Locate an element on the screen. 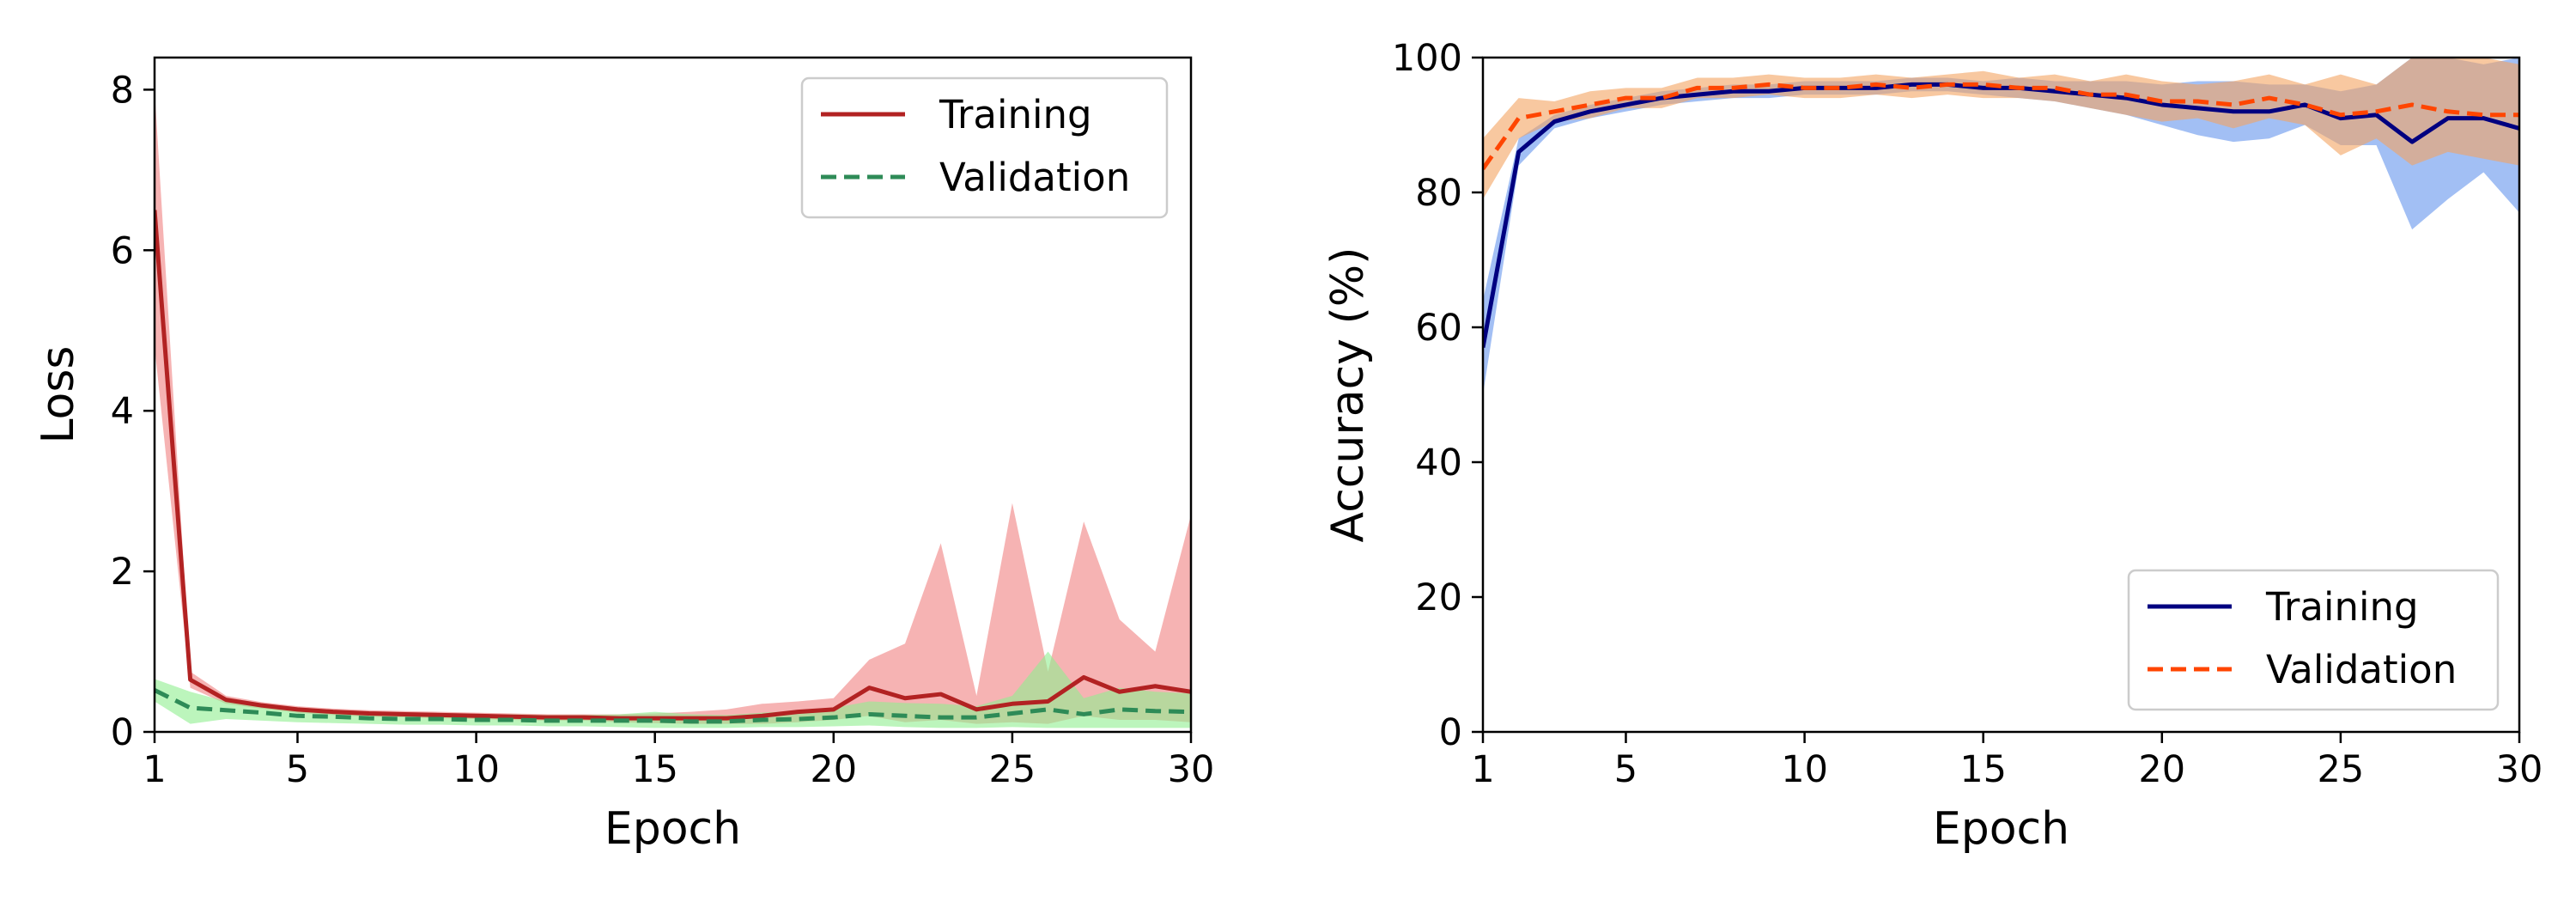 This screenshot has height=902, width=2576. y-tick-label: 80 is located at coordinates (1438, 193).